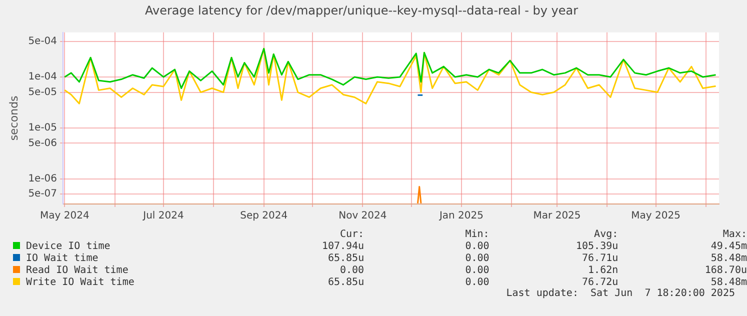 The image size is (747, 316). I want to click on chart-title: Average latency for /dev/mapper/unique--key-mysql--data-real - by year, so click(361, 10).